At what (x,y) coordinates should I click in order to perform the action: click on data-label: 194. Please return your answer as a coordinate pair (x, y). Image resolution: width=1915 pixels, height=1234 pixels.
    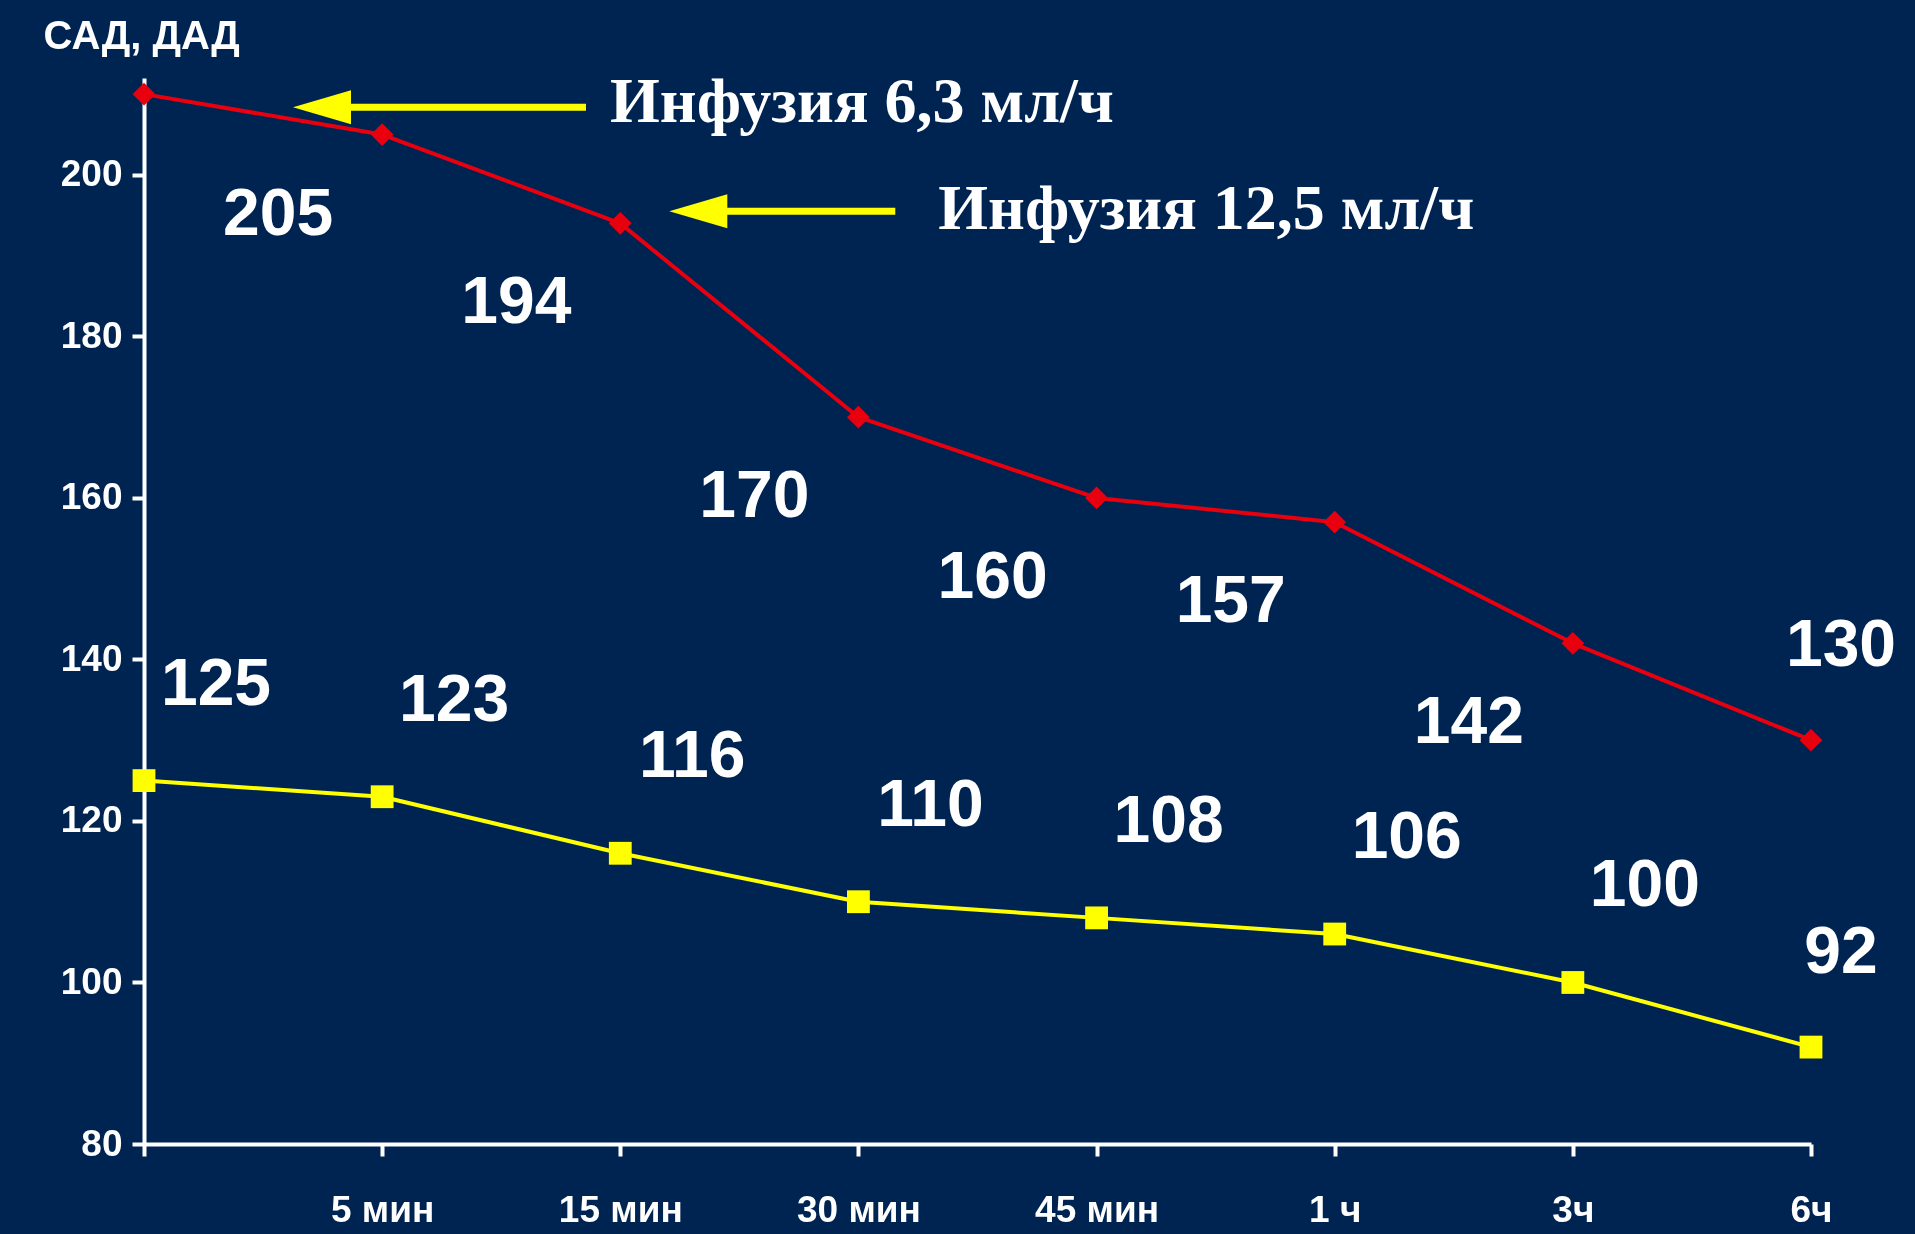
    Looking at the image, I should click on (516, 300).